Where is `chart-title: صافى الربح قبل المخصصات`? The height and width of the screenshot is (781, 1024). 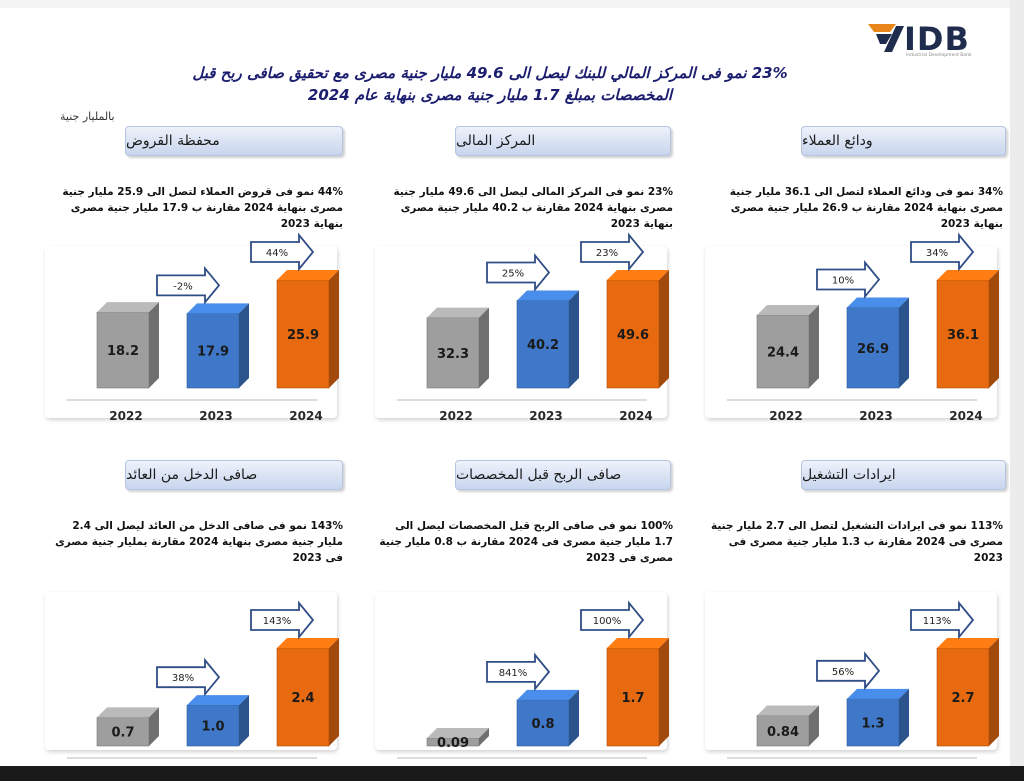
chart-title: صافى الربح قبل المخصصات is located at coordinates (563, 475).